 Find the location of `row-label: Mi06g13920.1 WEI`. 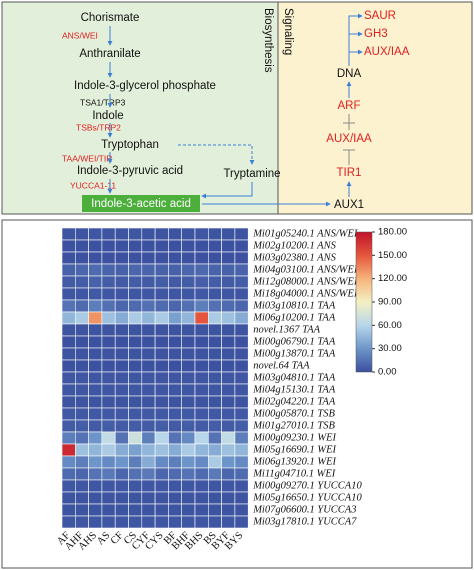

row-label: Mi06g13920.1 WEI is located at coordinates (294, 461).